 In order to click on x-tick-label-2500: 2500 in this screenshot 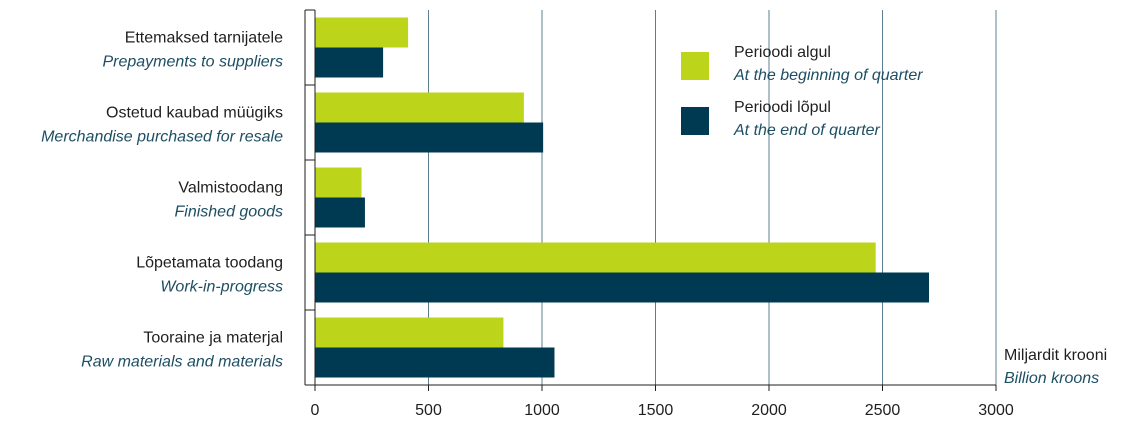, I will do `click(883, 410)`.